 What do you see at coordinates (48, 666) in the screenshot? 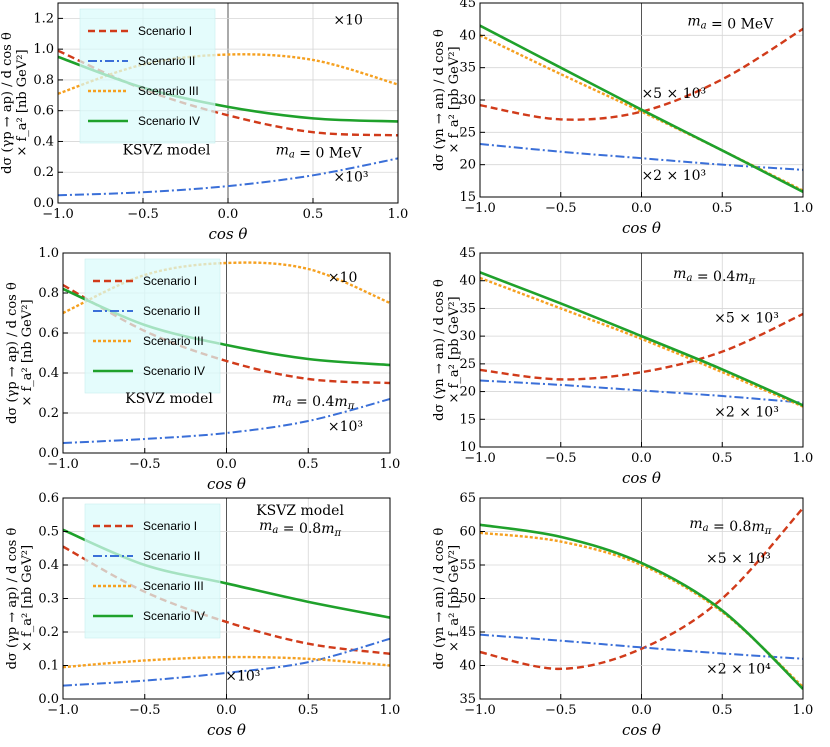
I see `y-tick-label: 0.1` at bounding box center [48, 666].